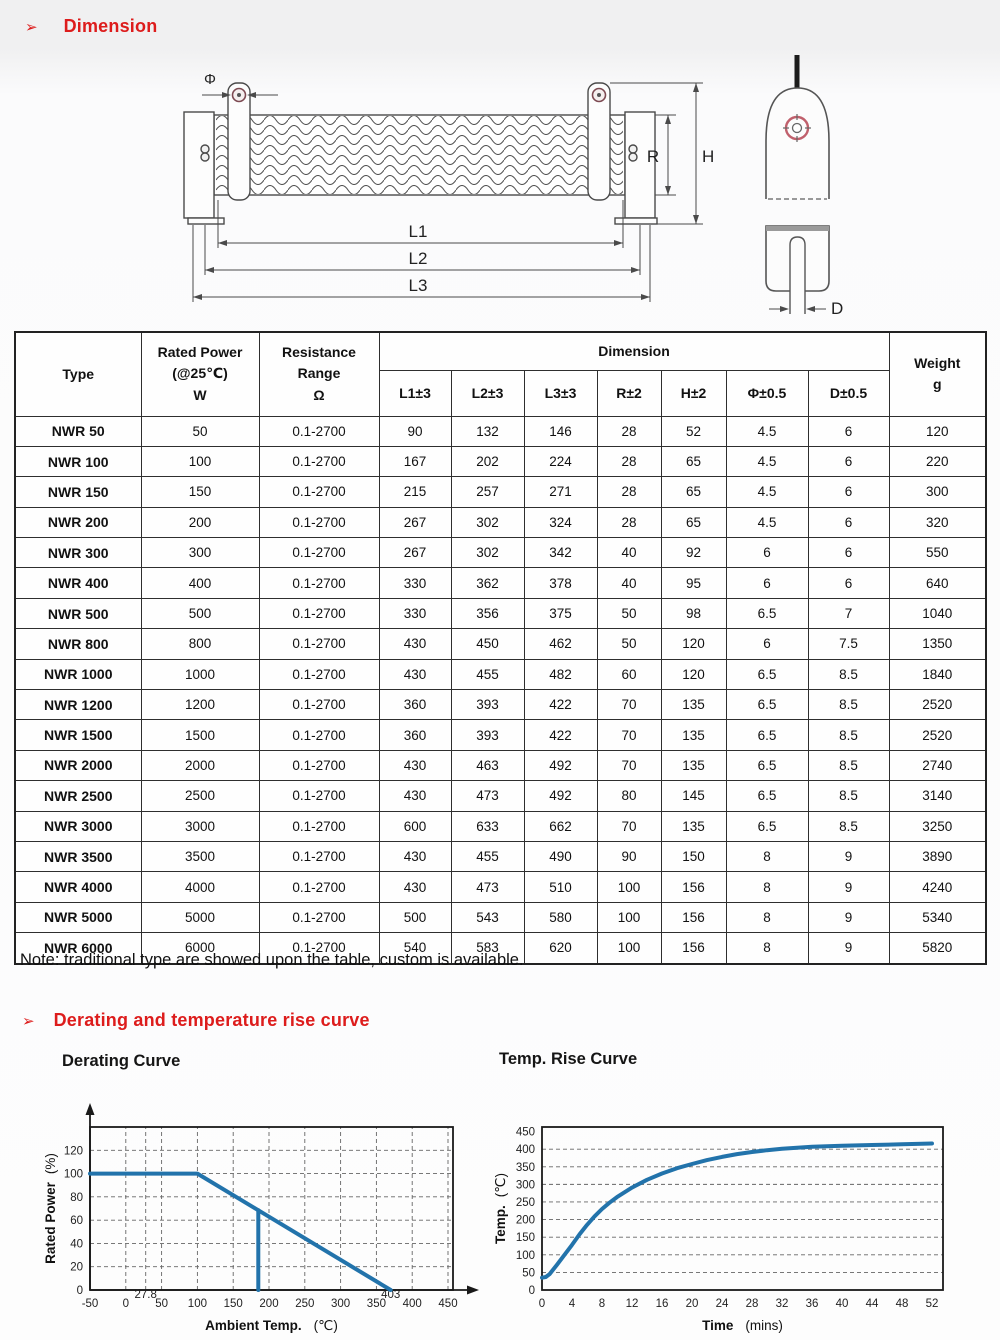  Describe the element at coordinates (78, 887) in the screenshot. I see `spec-cell-type: NWR 4000` at that location.